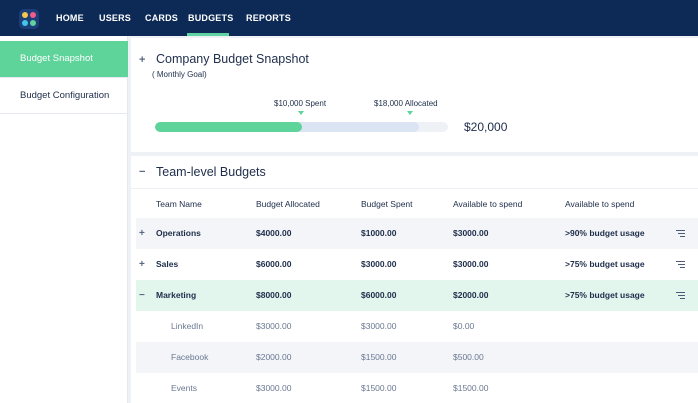 The width and height of the screenshot is (698, 403). Describe the element at coordinates (232, 59) in the screenshot. I see `snapshot-title: Company Budget Snapshot` at that location.